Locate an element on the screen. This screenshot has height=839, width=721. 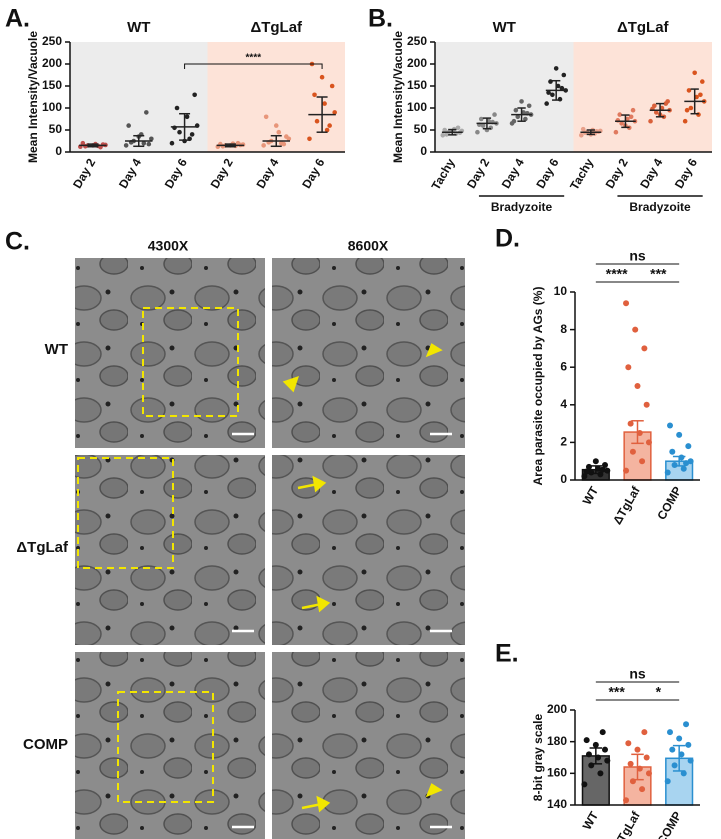
y-tick-label: 6 is located at coordinates (563, 366).